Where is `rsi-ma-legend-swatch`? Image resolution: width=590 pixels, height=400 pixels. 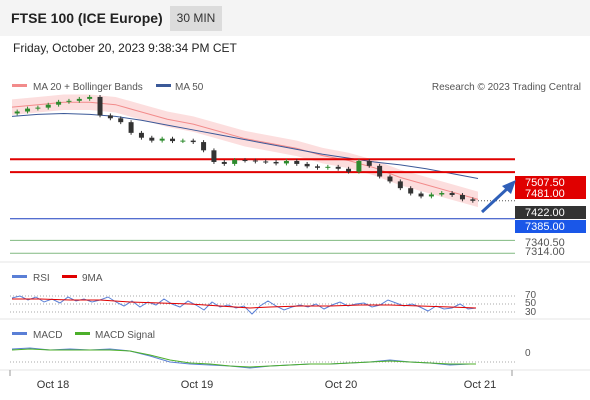
rsi-ma-legend-swatch is located at coordinates (69, 276).